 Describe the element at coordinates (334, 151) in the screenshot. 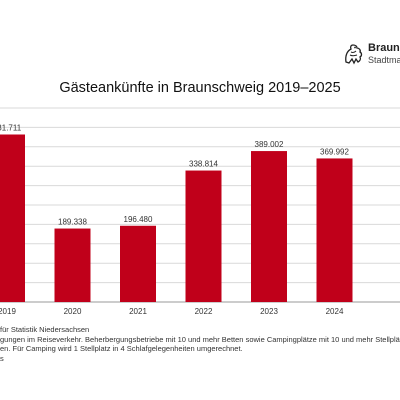

I see `value-label-2024: 369.992` at that location.